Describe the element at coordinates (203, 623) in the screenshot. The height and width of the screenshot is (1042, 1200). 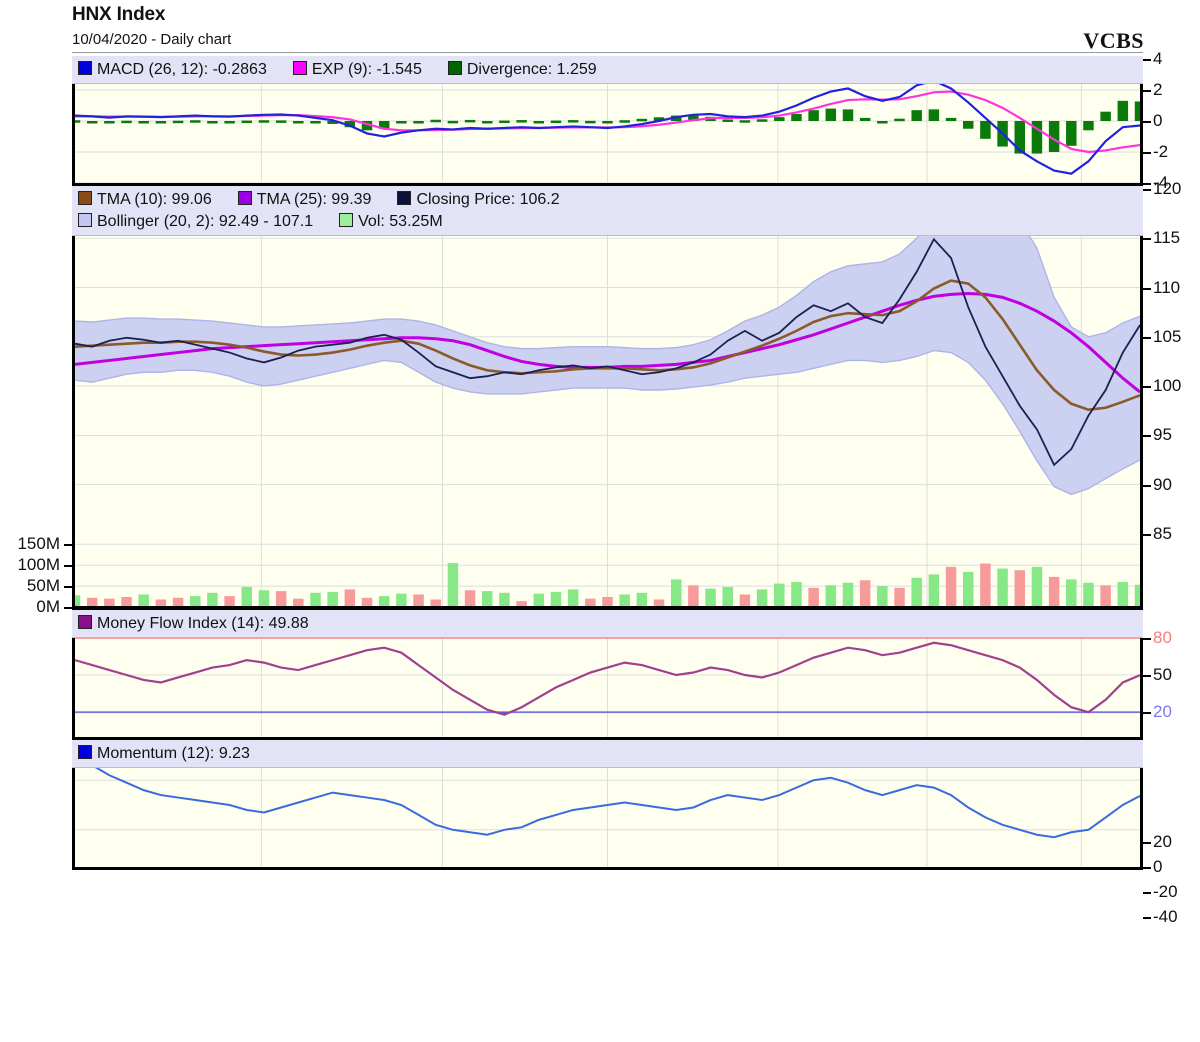
I see `legend-label: Money Flow Index (14): 49.88` at that location.